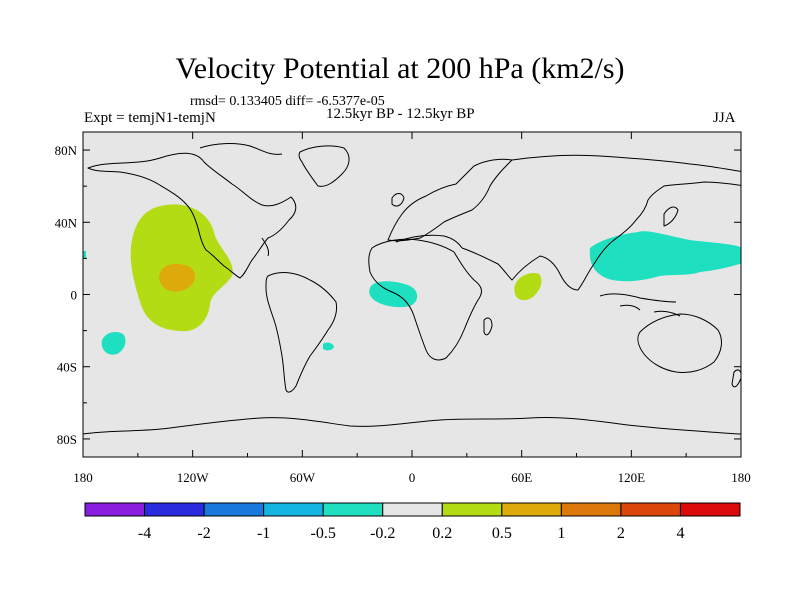  What do you see at coordinates (144, 533) in the screenshot?
I see `colorbar-label: -4` at bounding box center [144, 533].